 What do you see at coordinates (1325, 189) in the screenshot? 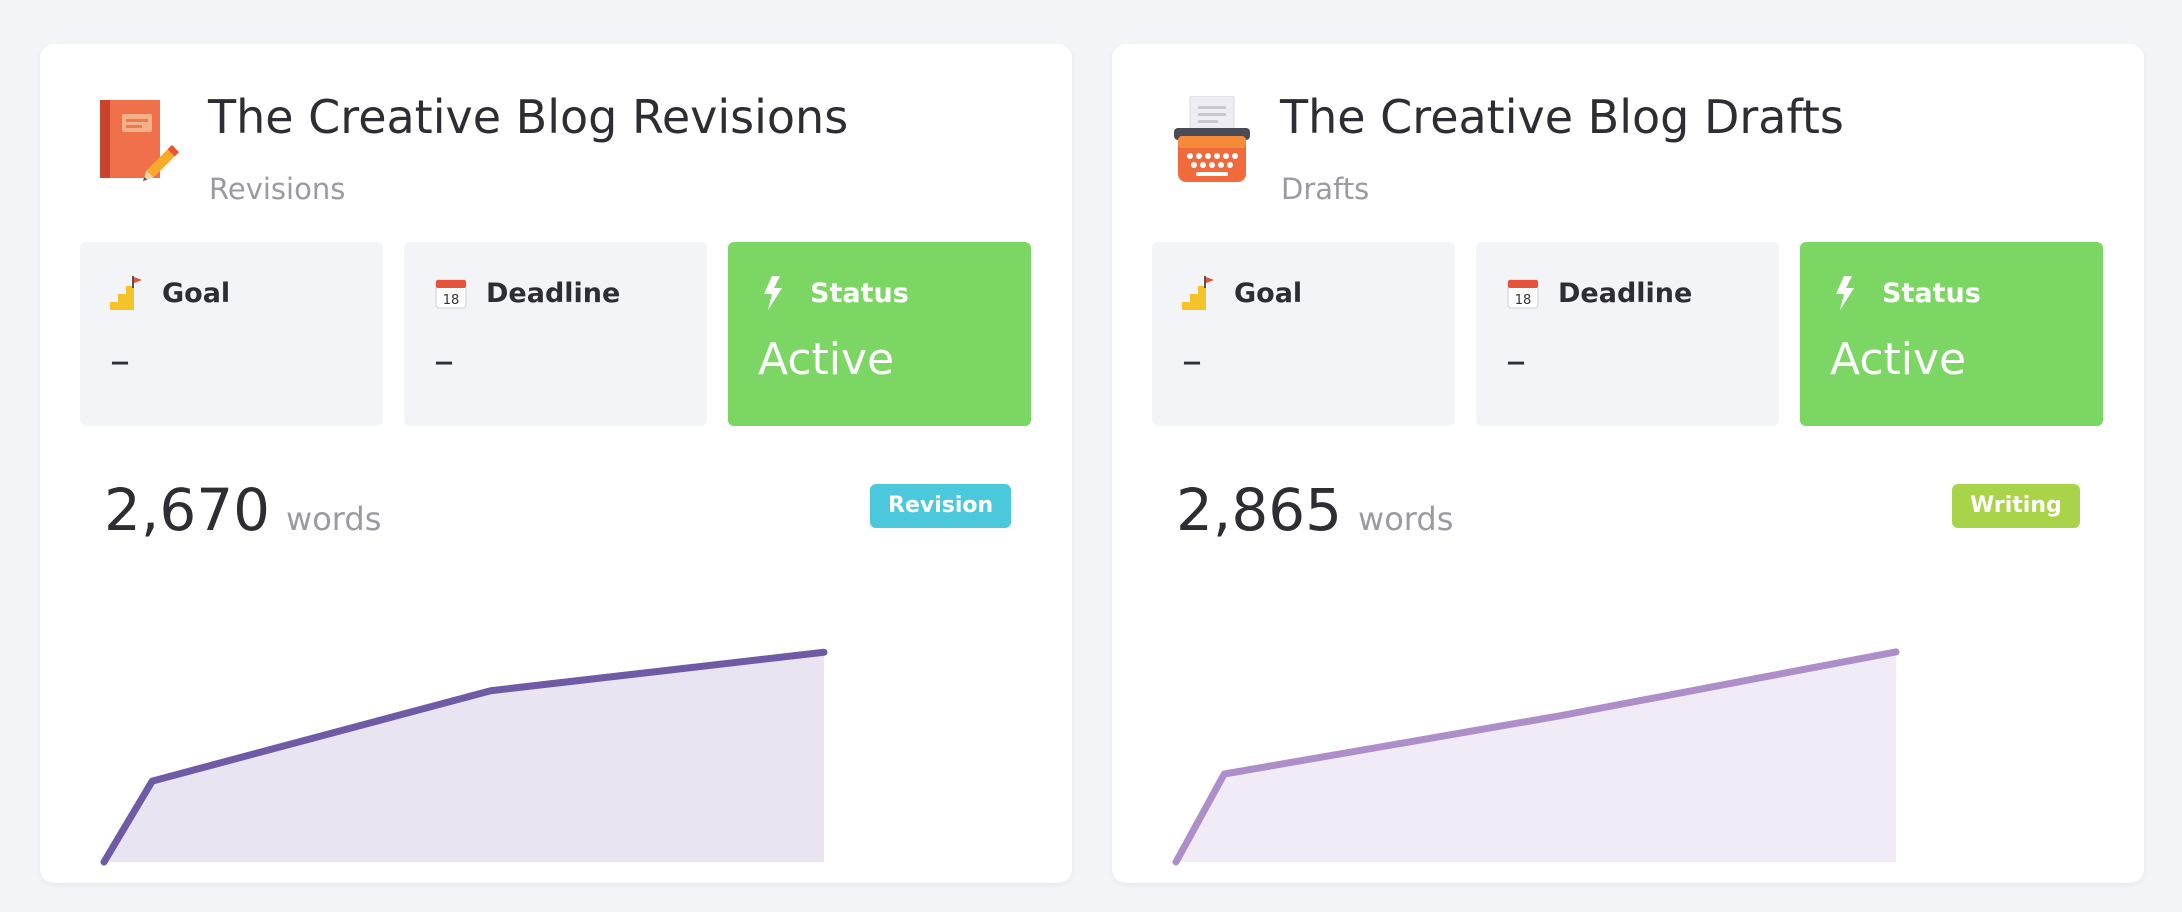
I see `project-subtitle: Drafts` at bounding box center [1325, 189].